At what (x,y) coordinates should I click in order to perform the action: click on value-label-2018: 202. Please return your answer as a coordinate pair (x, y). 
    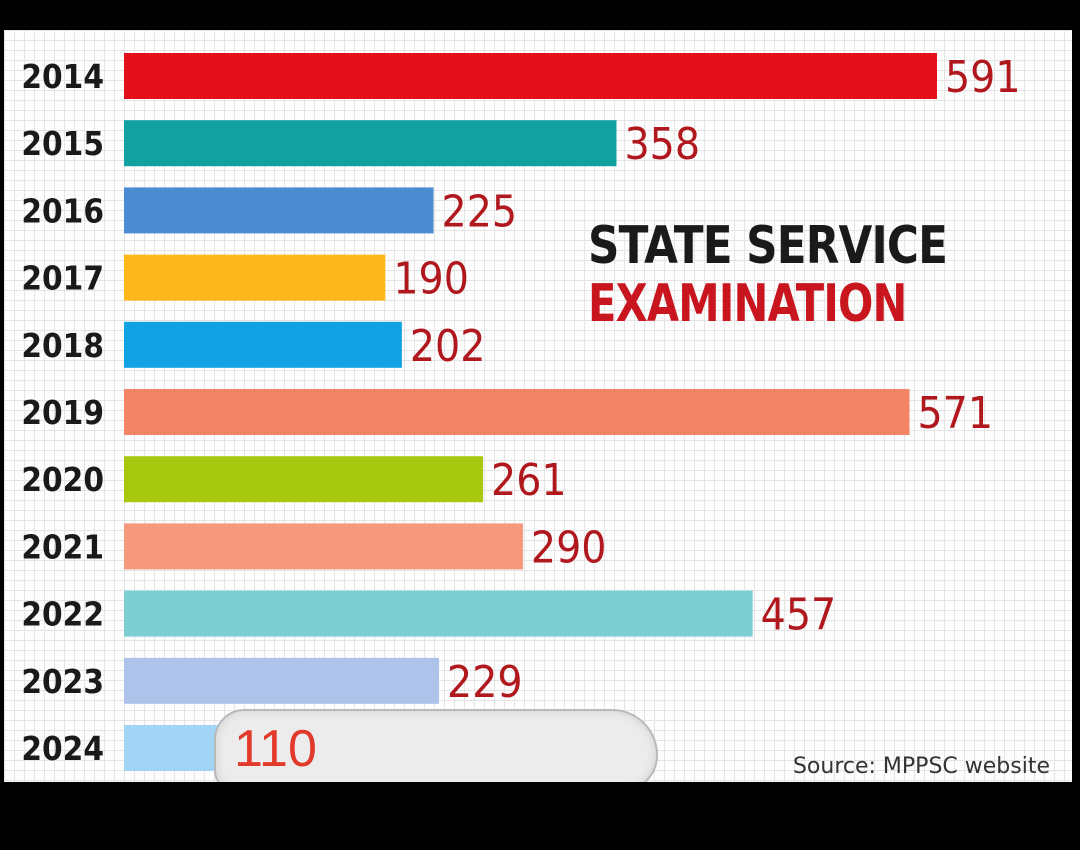
    Looking at the image, I should click on (448, 346).